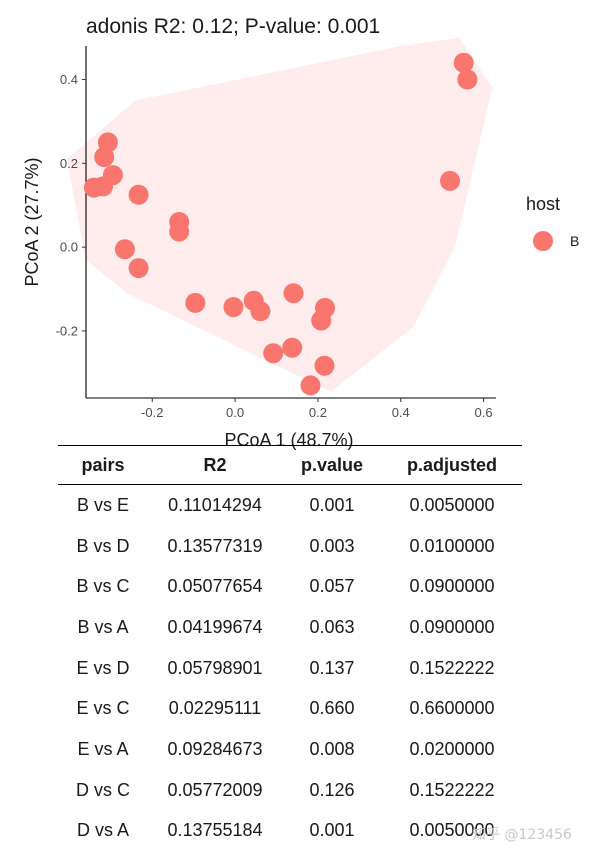 This screenshot has height=861, width=603. I want to click on cell-p-adjusted: 0.0200000, so click(452, 748).